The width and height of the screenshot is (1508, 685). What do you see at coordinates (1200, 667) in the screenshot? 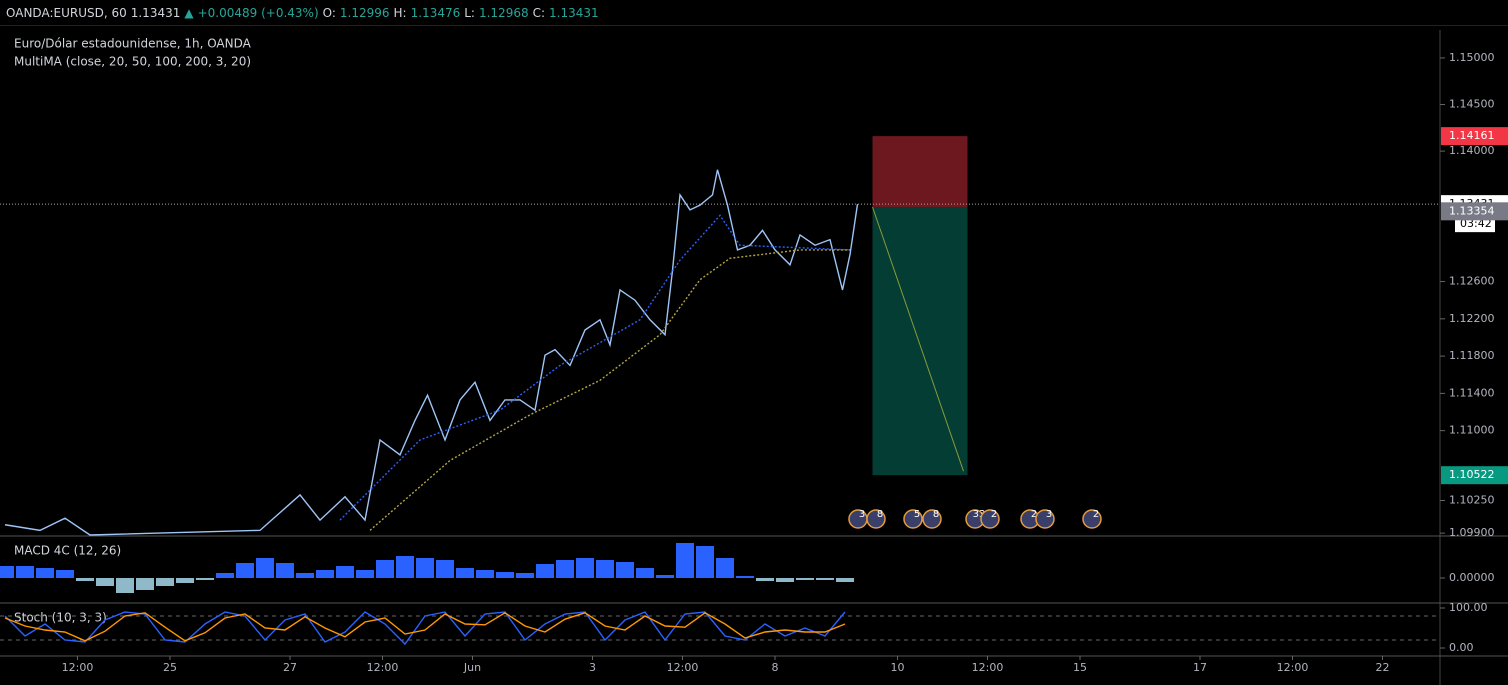
I see `x-tick-label: 17` at bounding box center [1200, 667].